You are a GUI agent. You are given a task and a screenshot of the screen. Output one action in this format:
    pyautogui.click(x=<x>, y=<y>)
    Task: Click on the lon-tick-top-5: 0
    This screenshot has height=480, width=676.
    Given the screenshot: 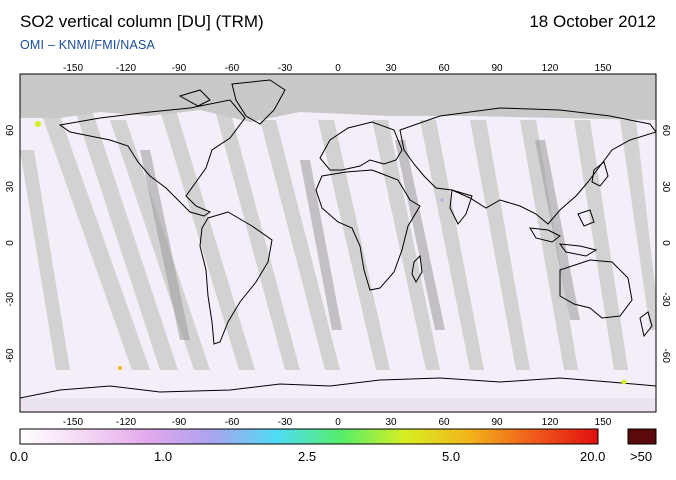 What is the action you would take?
    pyautogui.click(x=338, y=68)
    